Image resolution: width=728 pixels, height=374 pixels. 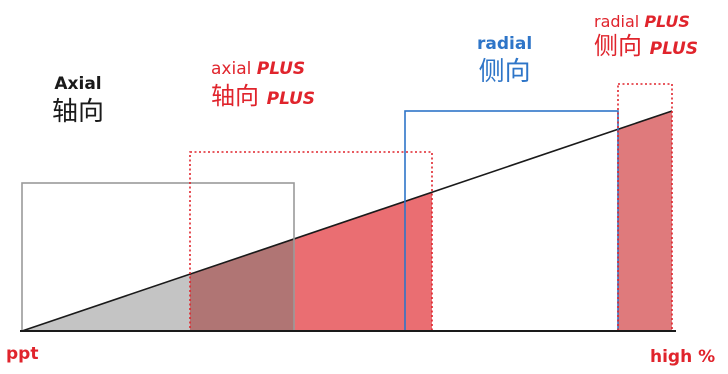 I want to click on axial-plus-label: axial PLUS 轴向 PLUS, so click(x=263, y=84).